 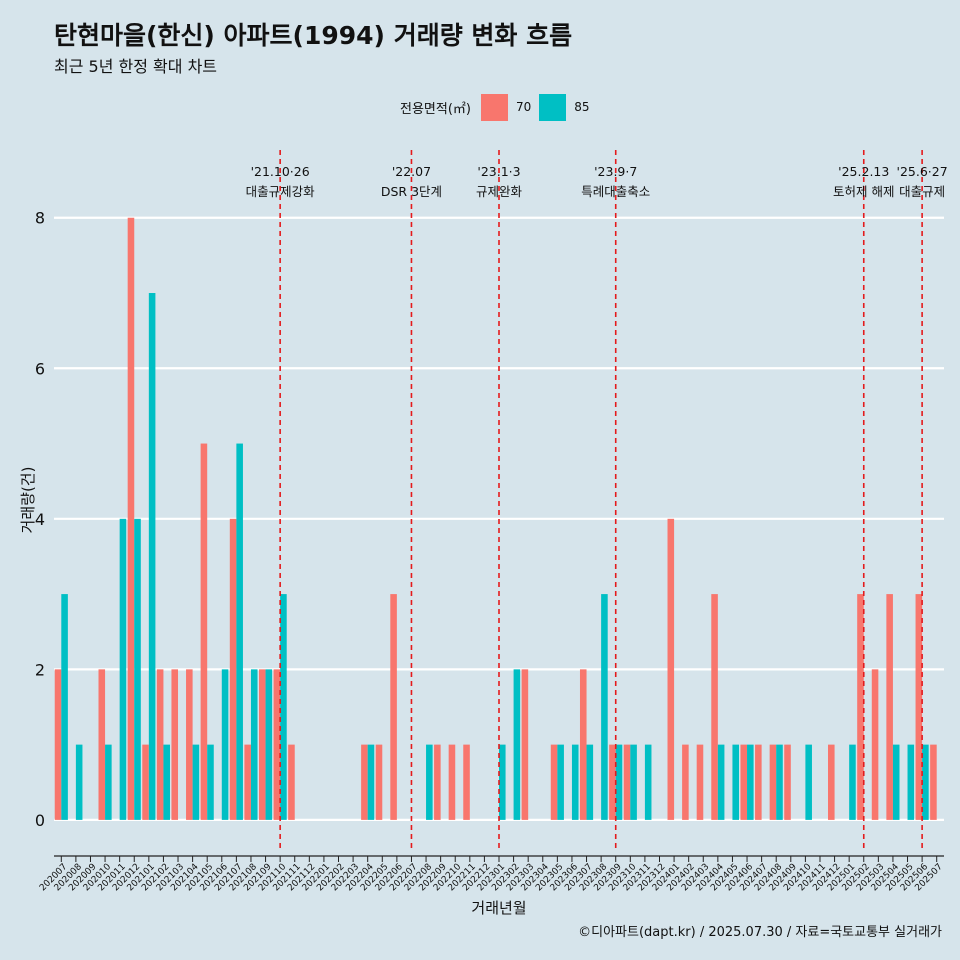 I want to click on event-date-6: '25.6·27, so click(x=922, y=171).